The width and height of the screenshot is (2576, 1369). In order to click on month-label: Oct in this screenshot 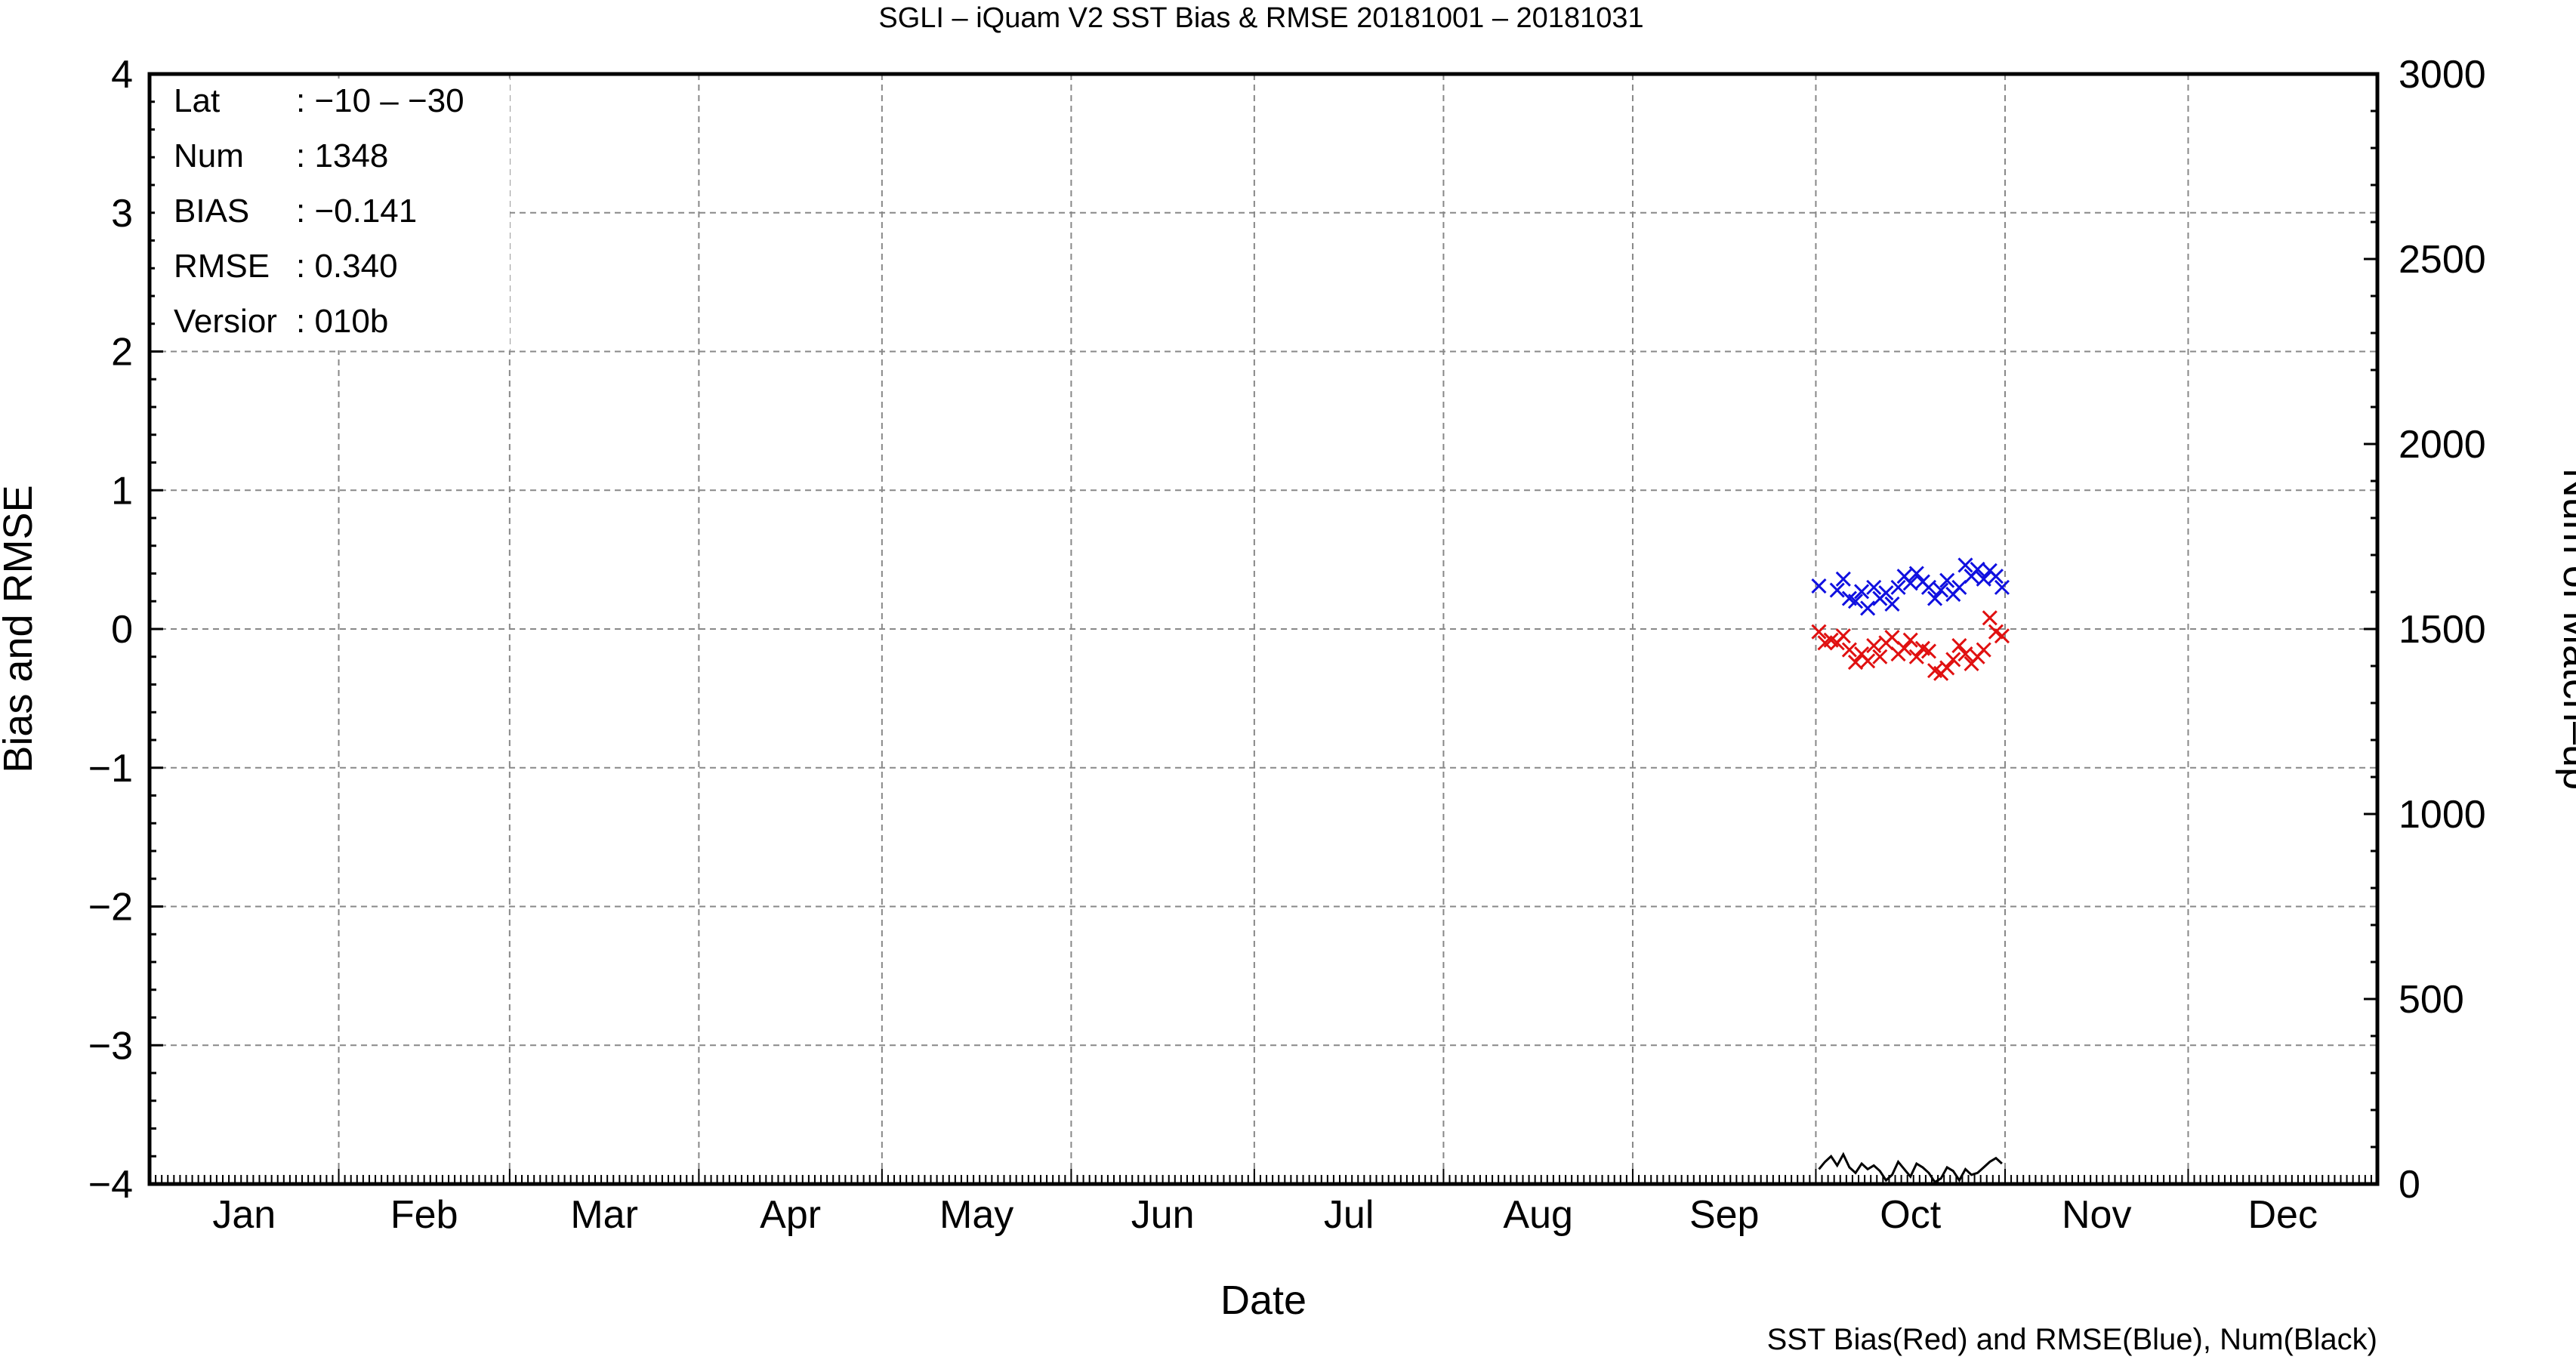, I will do `click(1910, 1215)`.